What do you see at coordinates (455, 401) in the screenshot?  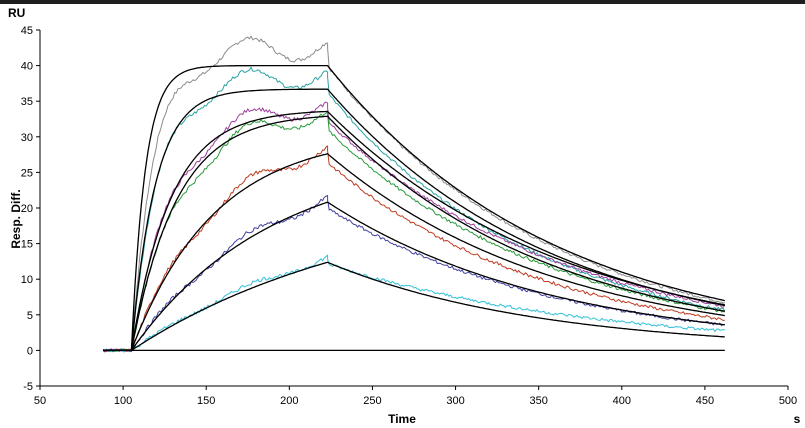 I see `x-tick-label: 300` at bounding box center [455, 401].